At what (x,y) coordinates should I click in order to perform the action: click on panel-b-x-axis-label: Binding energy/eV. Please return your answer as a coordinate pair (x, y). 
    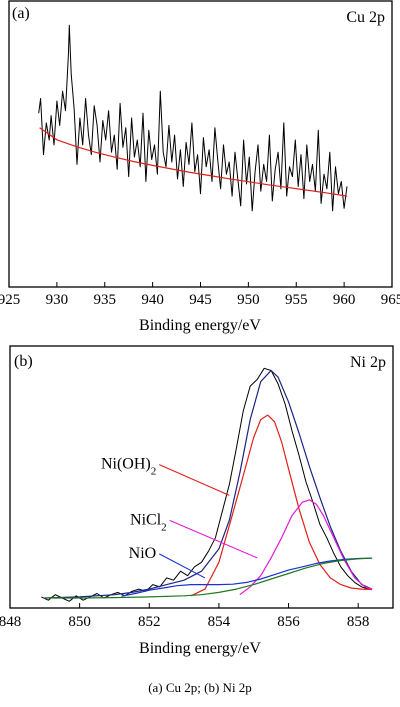
    Looking at the image, I should click on (200, 648).